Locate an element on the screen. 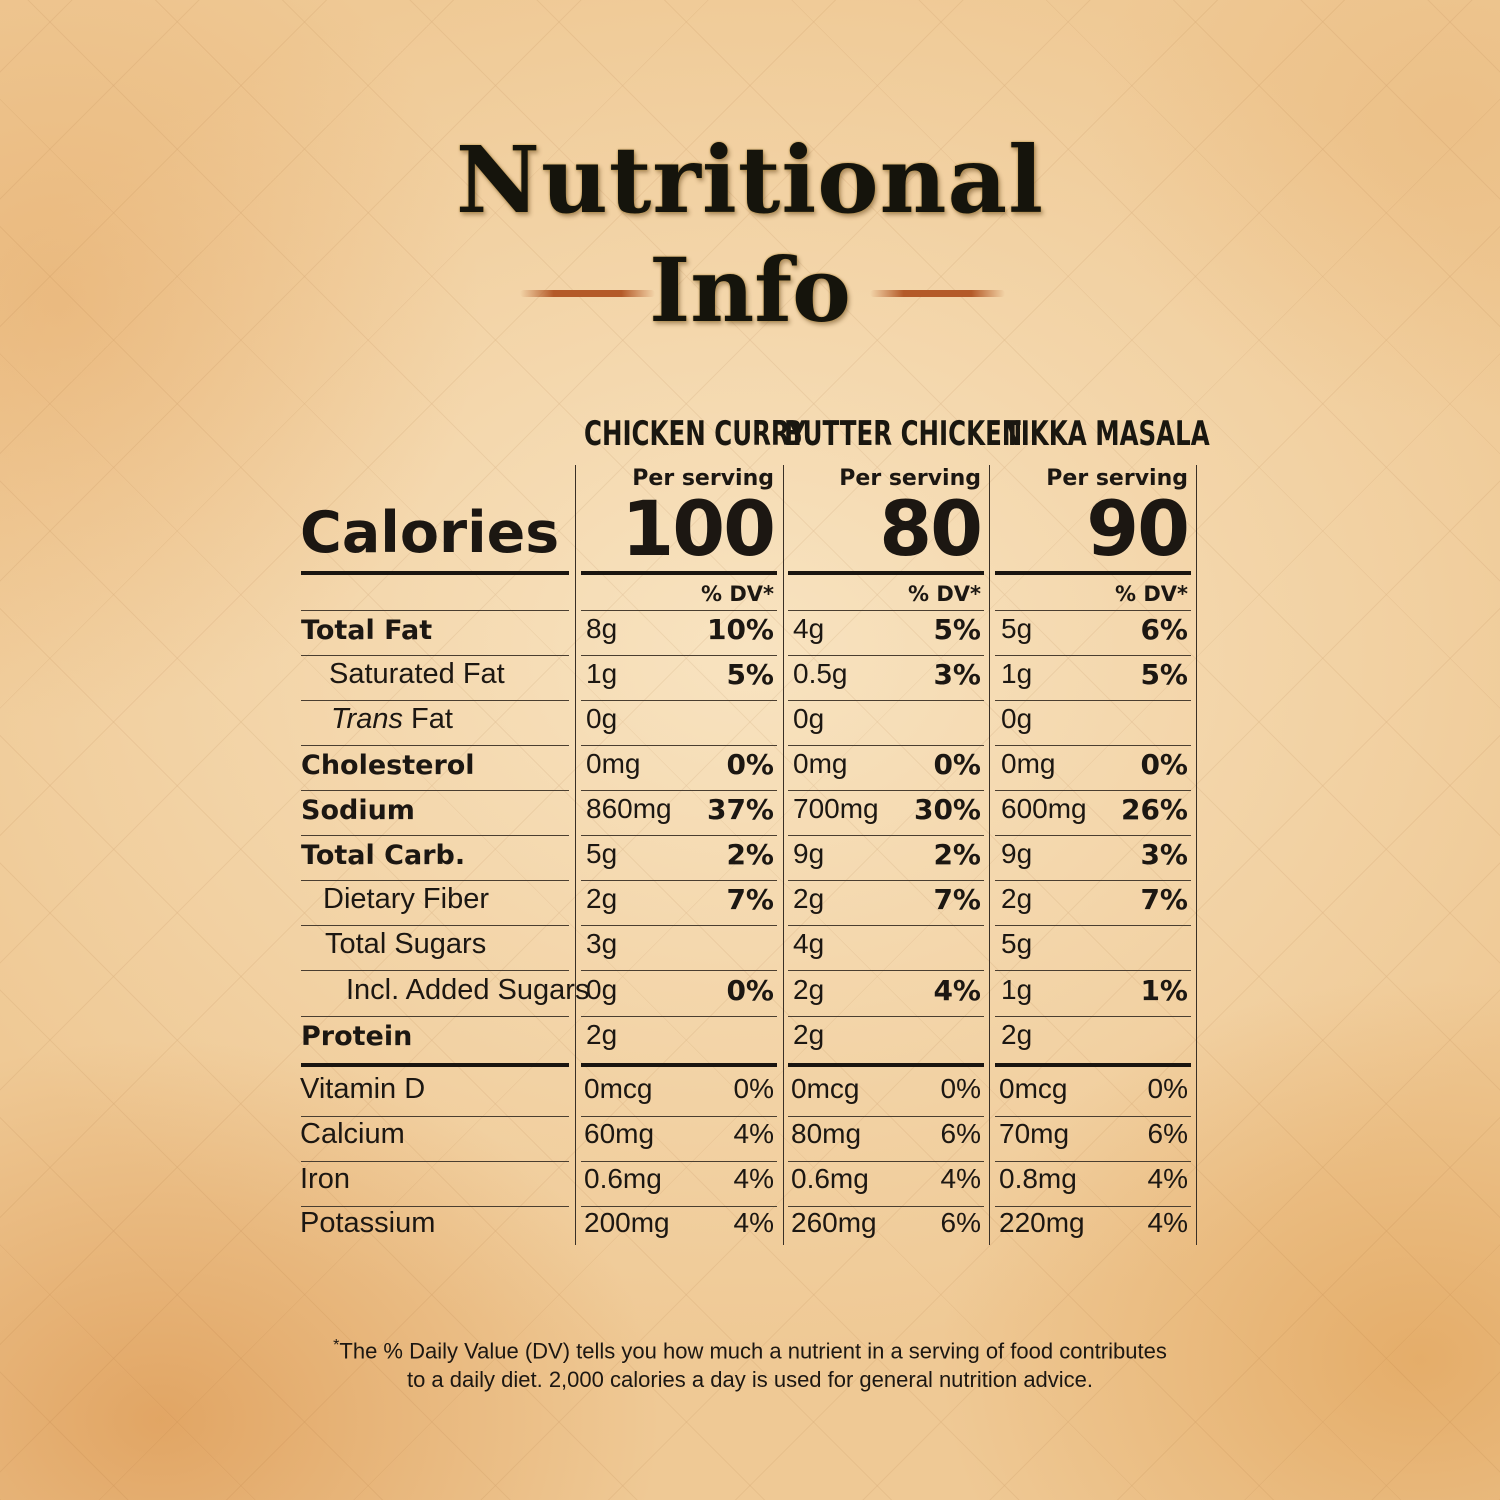 The height and width of the screenshot is (1500, 1500). vitamin-label: Potassium is located at coordinates (368, 1223).